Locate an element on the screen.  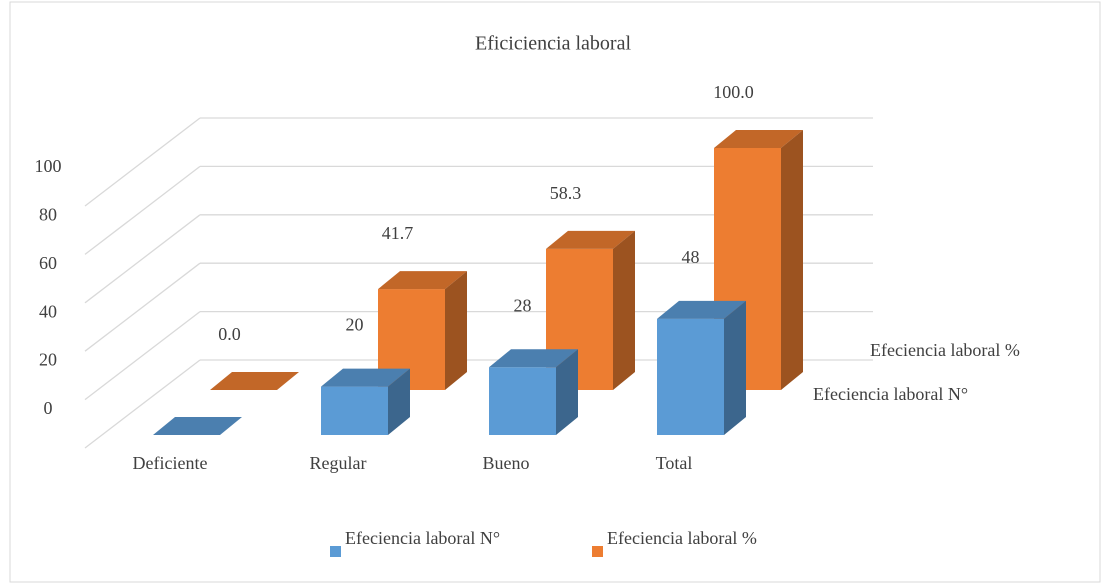
data-label: 41.7 is located at coordinates (398, 233).